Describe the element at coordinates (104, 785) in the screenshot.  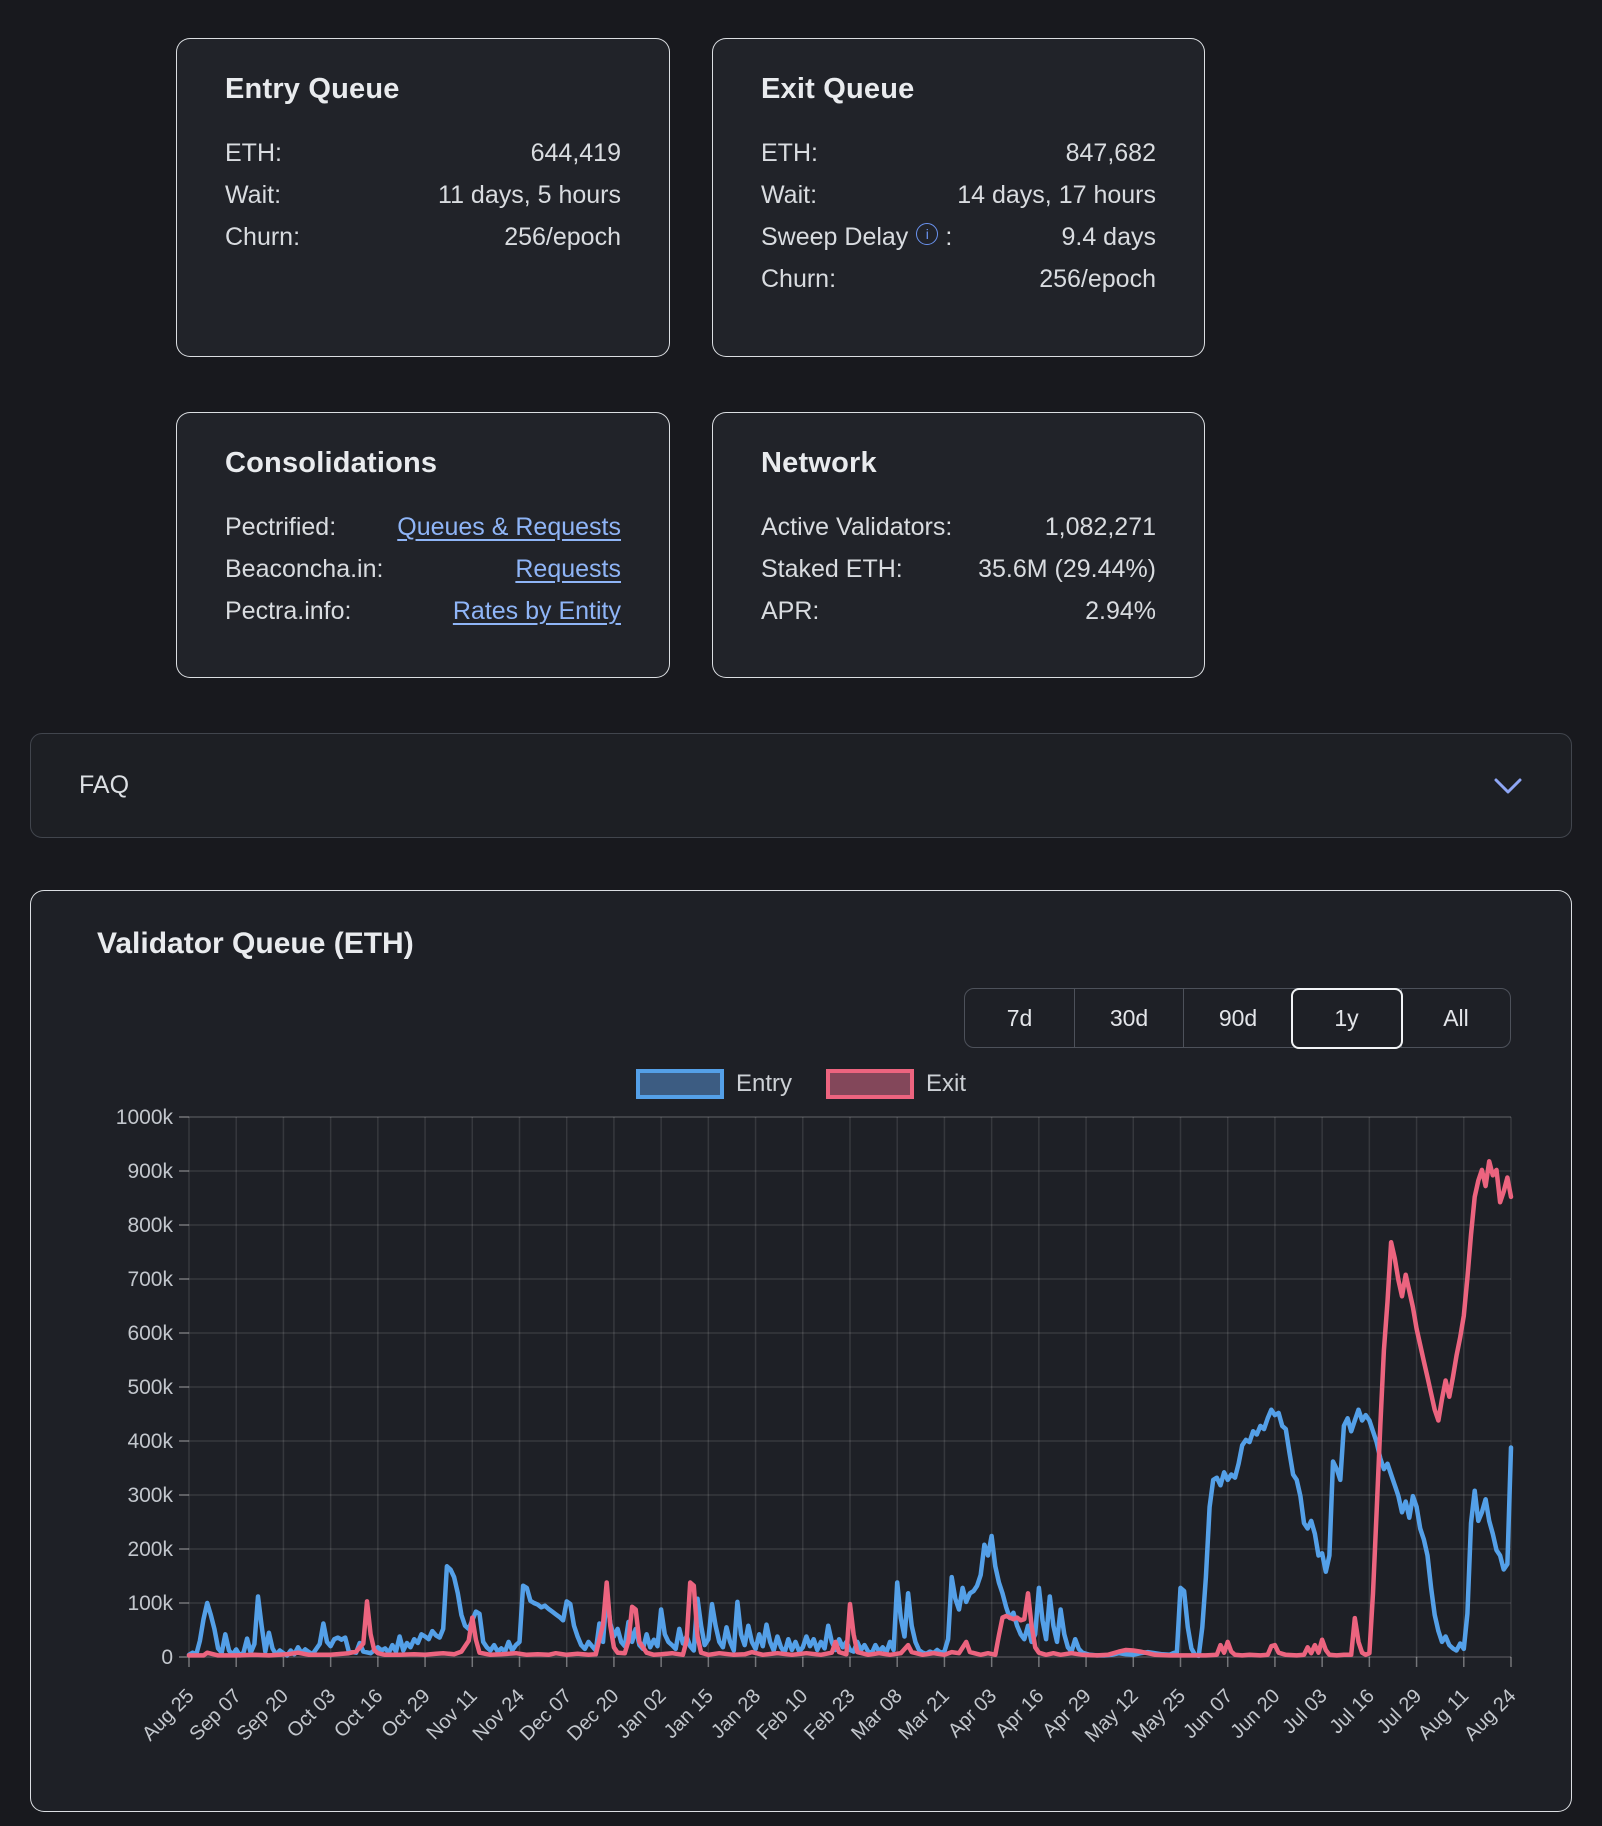
I see `faq-label: FAQ` at that location.